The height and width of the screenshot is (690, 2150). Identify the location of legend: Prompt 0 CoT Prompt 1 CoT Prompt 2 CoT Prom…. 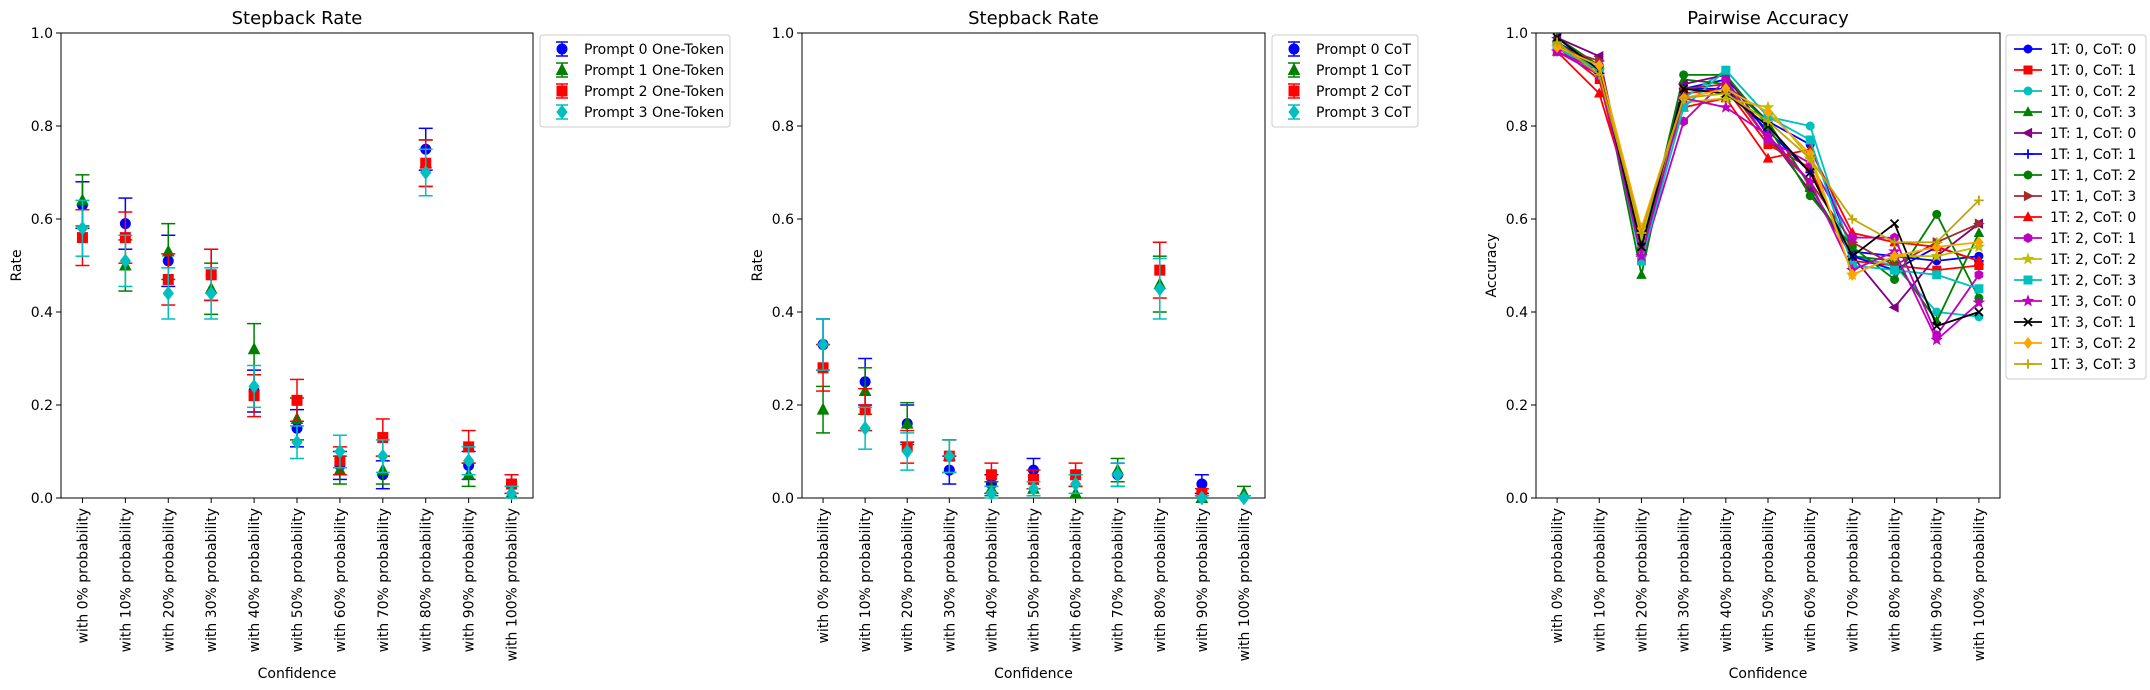
(1345, 81).